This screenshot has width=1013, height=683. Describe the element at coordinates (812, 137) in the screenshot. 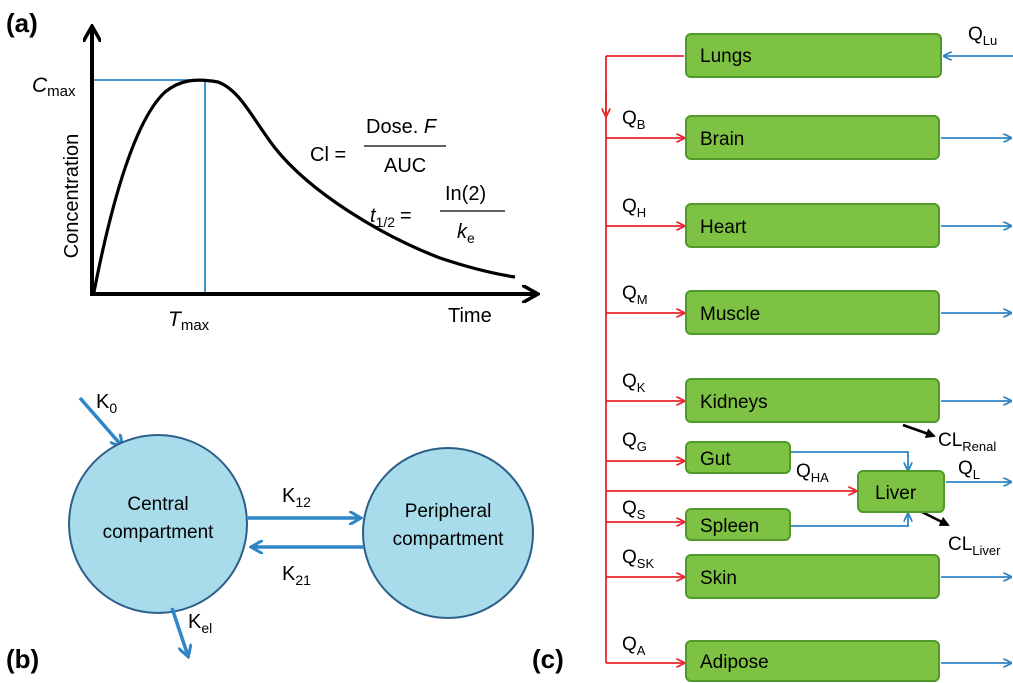

I see `organ-brain` at that location.